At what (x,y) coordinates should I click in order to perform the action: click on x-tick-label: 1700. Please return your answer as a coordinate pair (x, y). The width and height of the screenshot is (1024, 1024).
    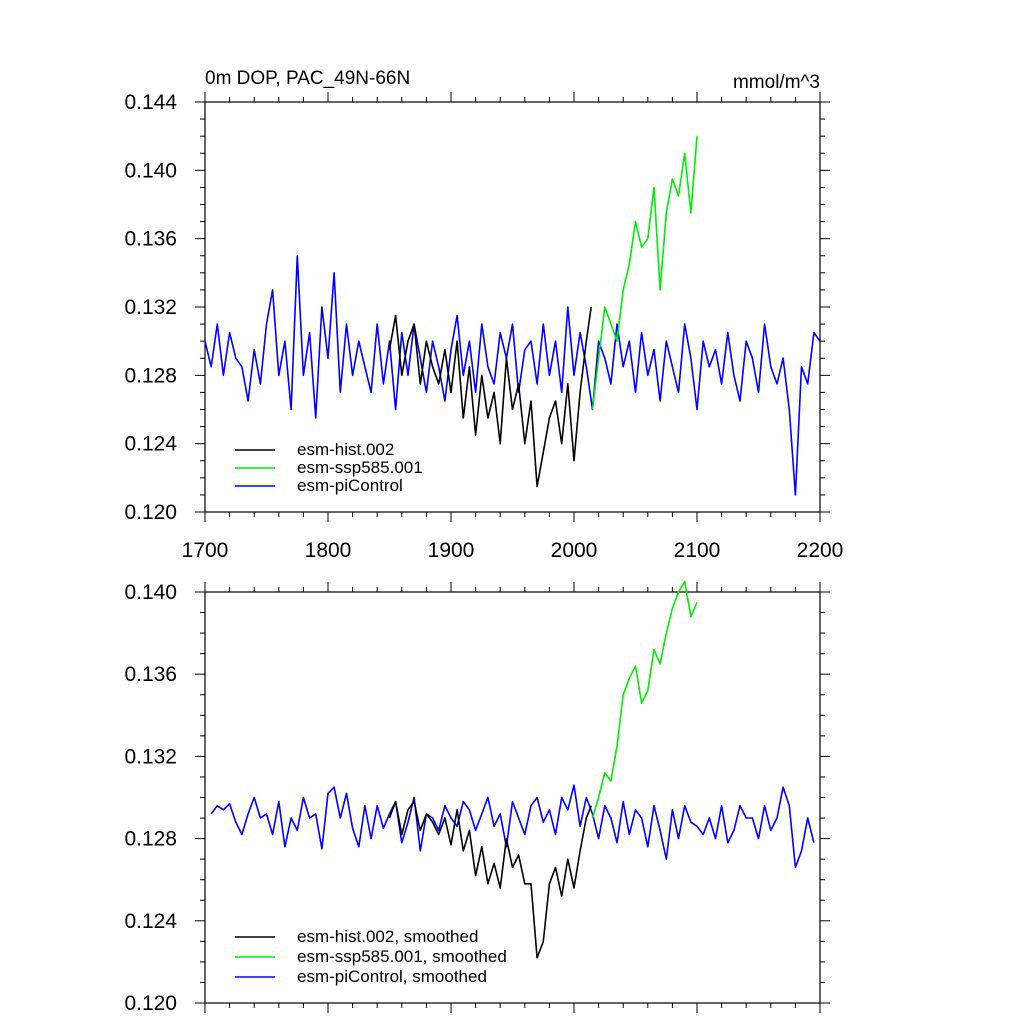
    Looking at the image, I should click on (205, 550).